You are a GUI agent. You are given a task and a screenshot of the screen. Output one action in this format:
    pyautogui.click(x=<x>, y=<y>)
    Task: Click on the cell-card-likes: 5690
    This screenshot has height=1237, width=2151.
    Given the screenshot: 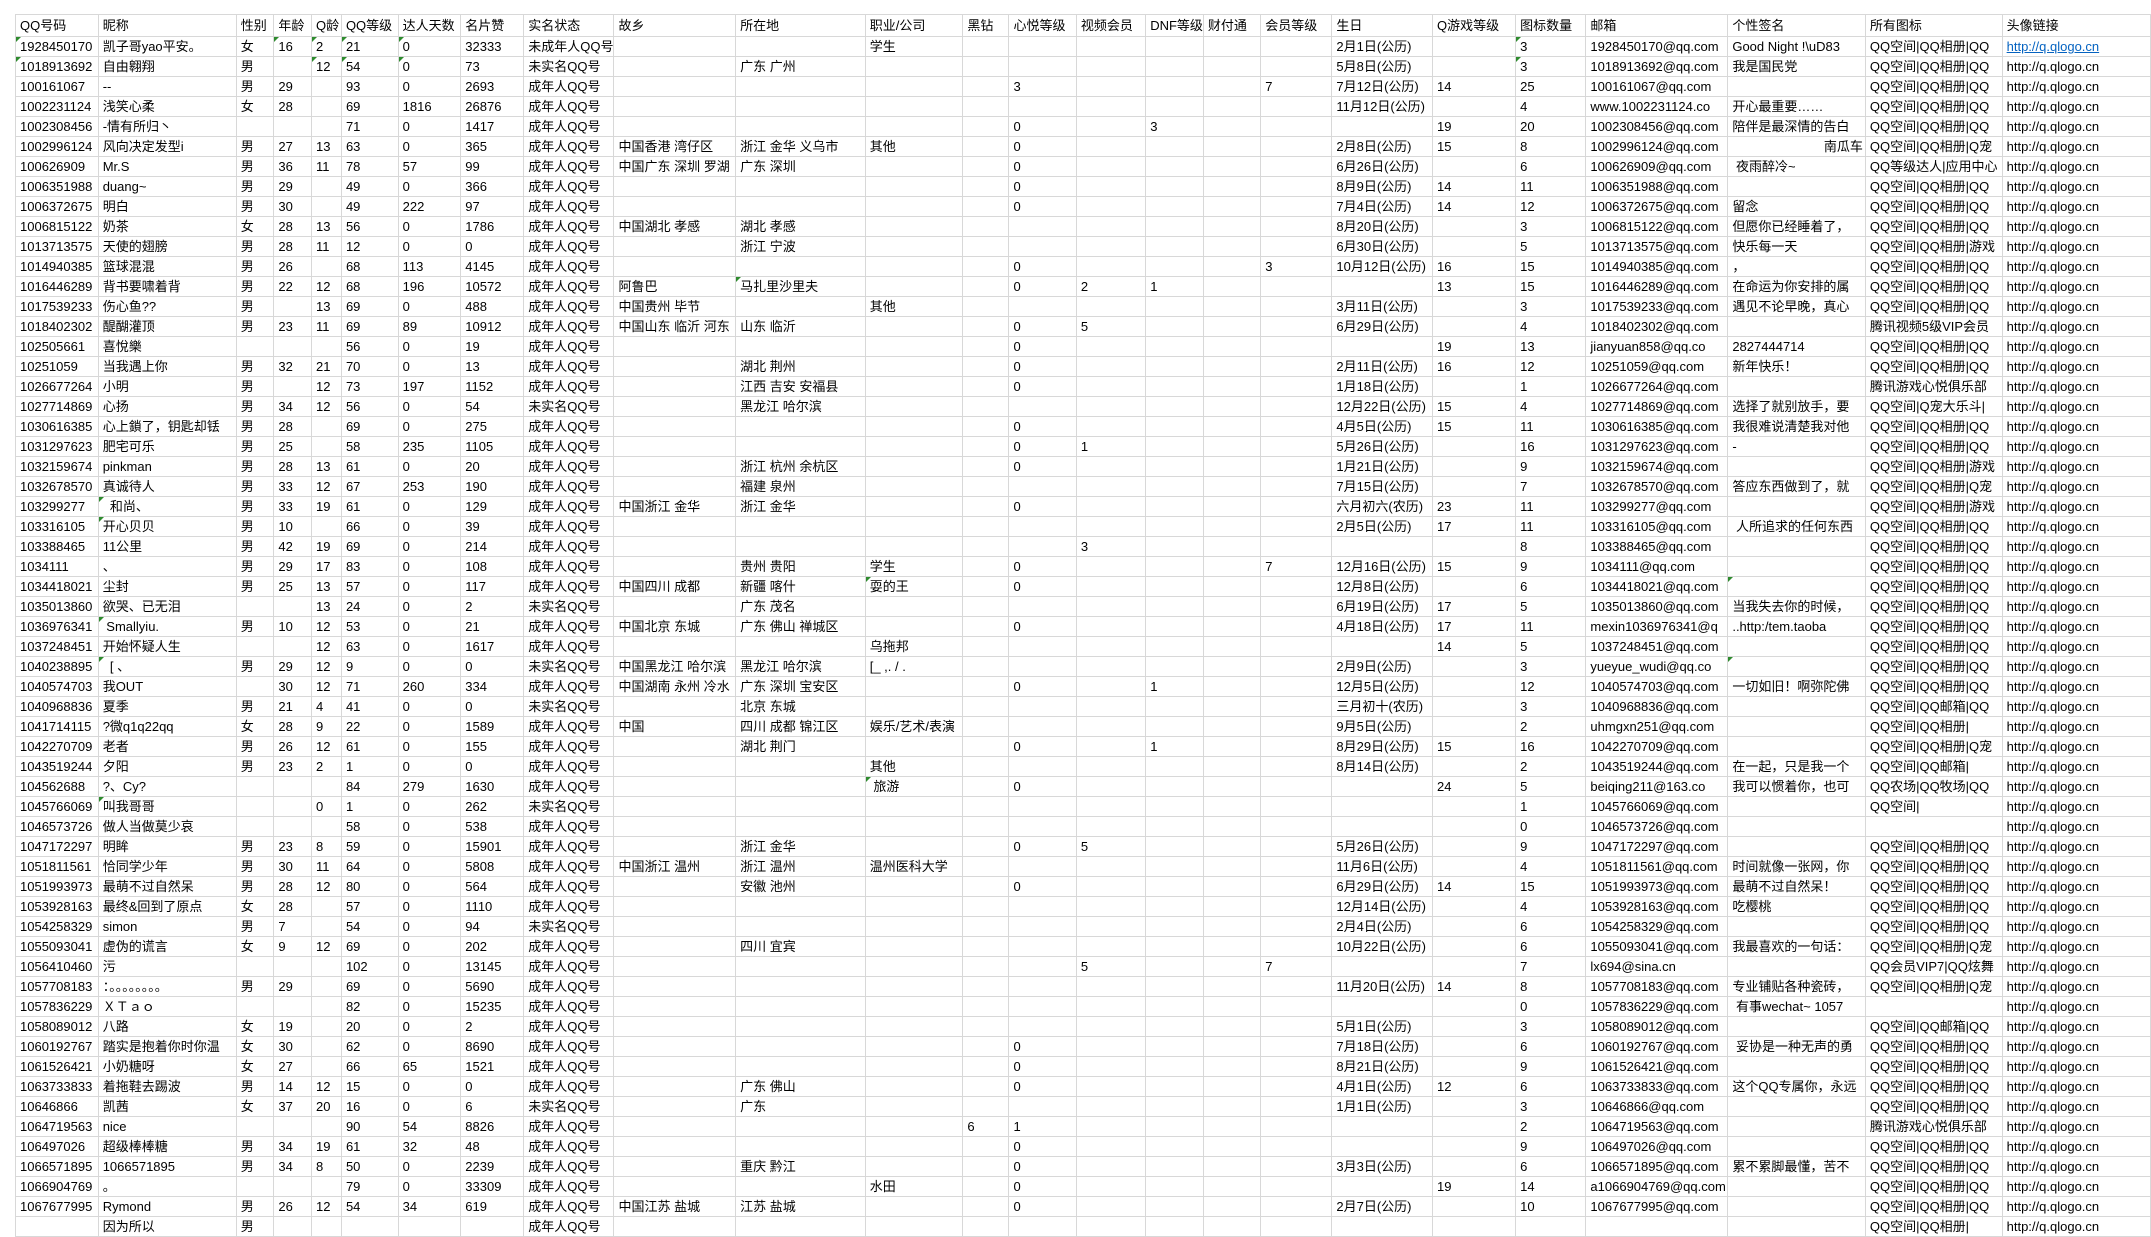 What is the action you would take?
    pyautogui.click(x=492, y=986)
    